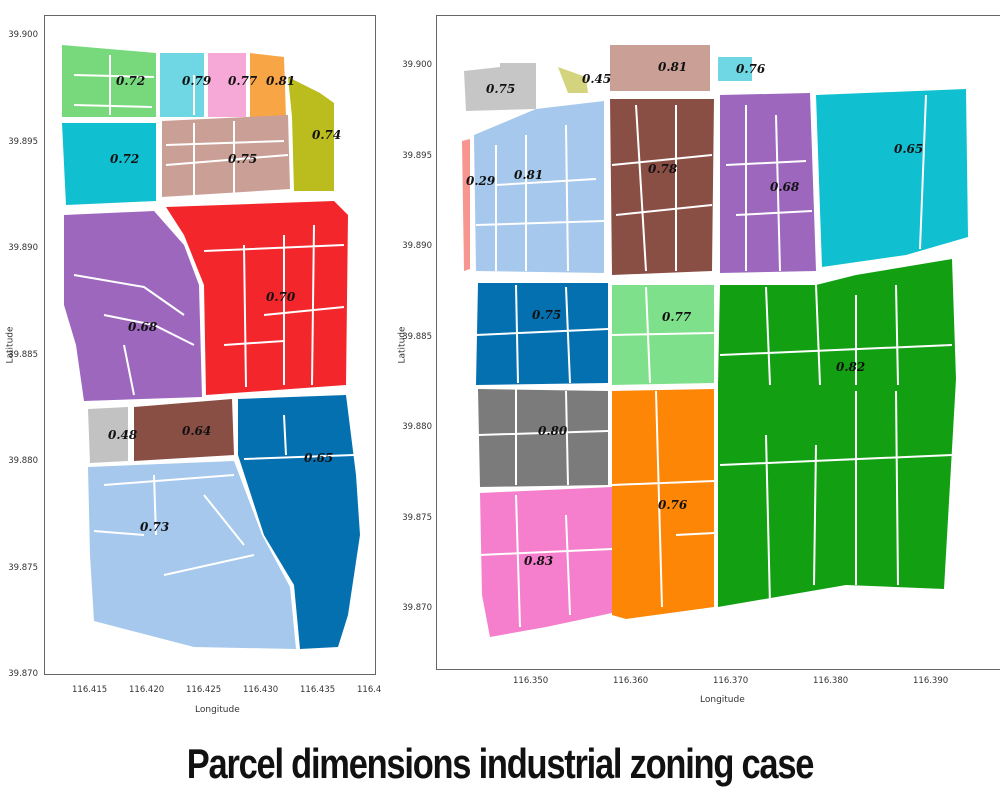 This screenshot has width=1000, height=800. Describe the element at coordinates (542, 334) in the screenshot. I see `parcel-R10` at that location.